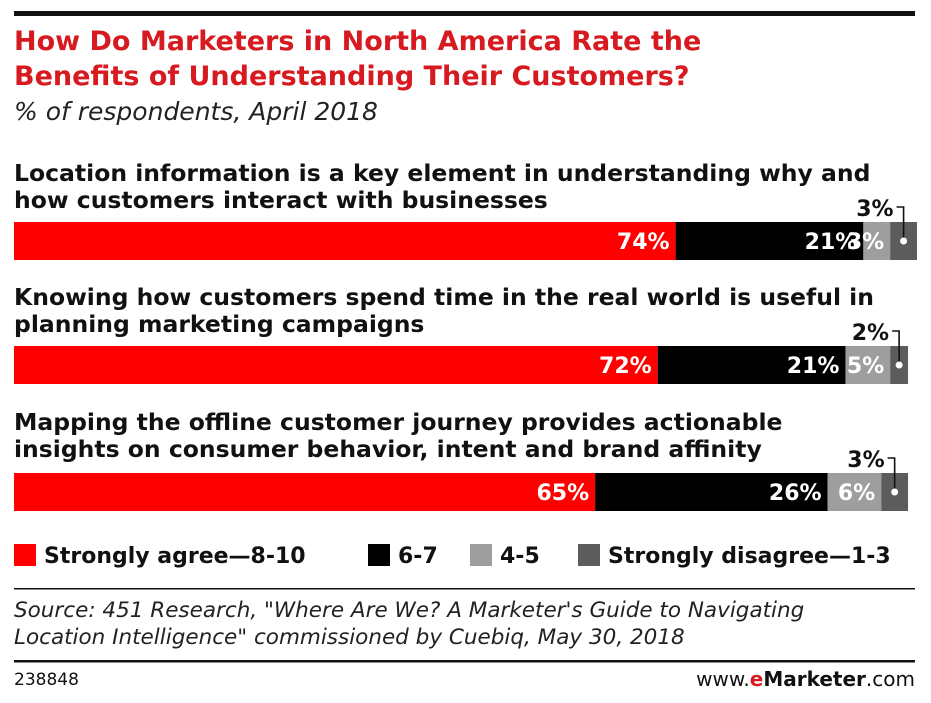  I want to click on value-label-1-strongly-disagree: 3%, so click(874, 209).